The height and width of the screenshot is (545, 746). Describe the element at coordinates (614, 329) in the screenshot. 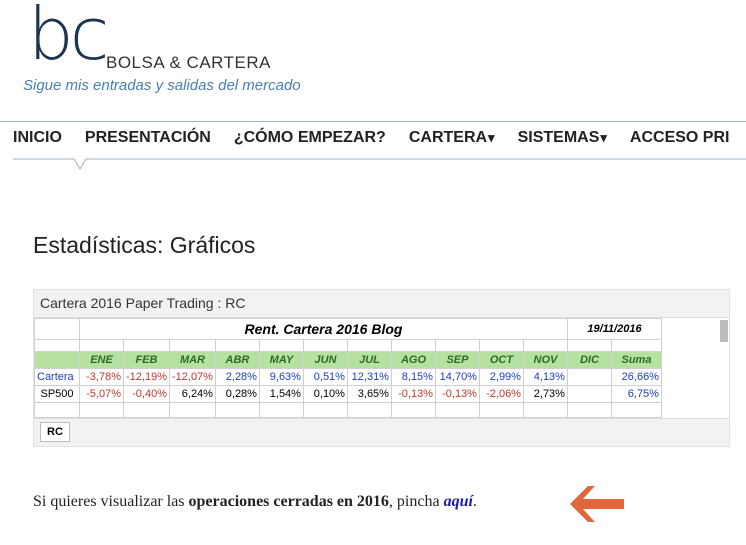

I see `sheet-date: 19/11/2016` at that location.